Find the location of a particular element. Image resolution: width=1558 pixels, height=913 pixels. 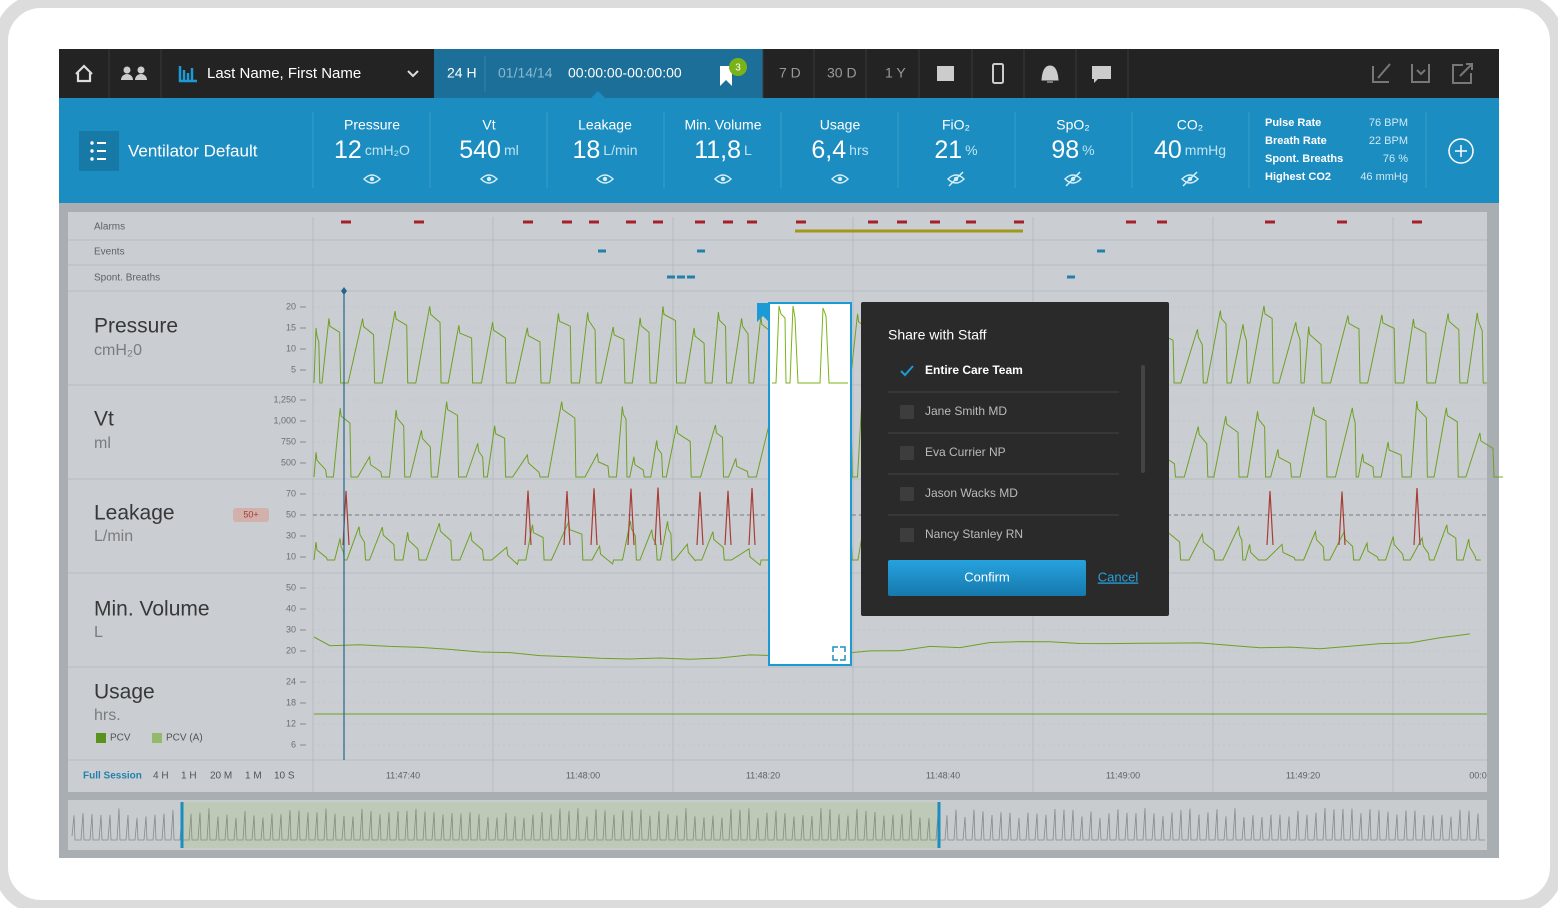

zoom-button: 1 M is located at coordinates (253, 776).